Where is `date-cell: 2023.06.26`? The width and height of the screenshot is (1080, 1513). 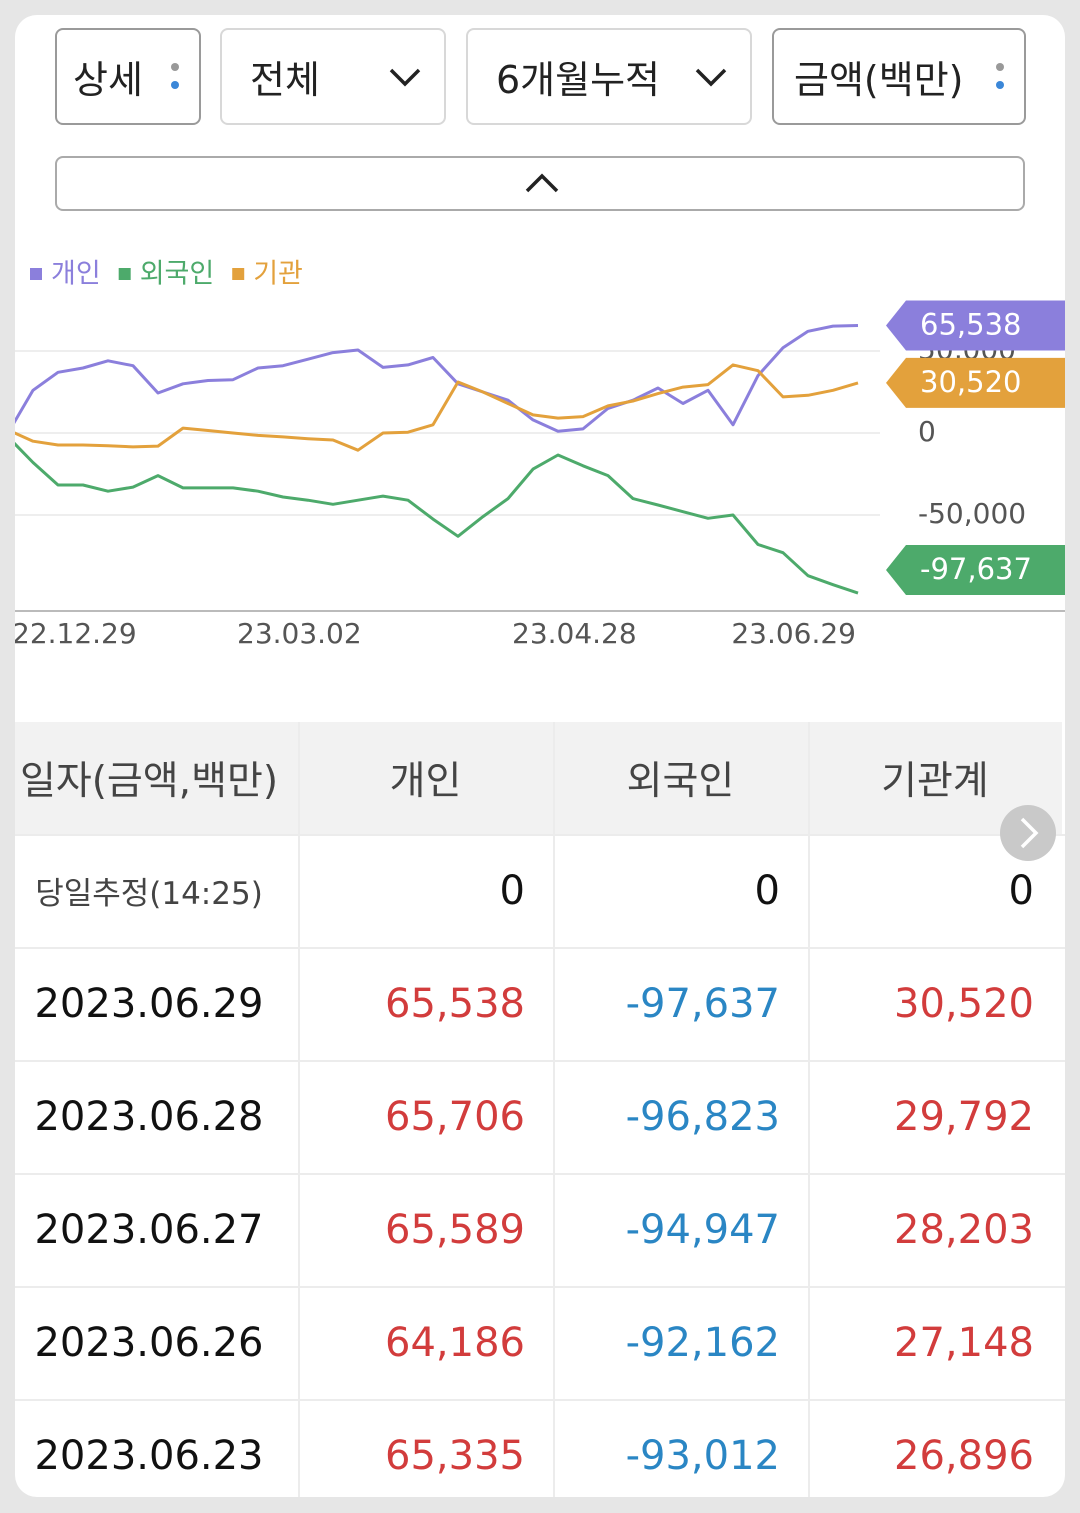 date-cell: 2023.06.26 is located at coordinates (149, 1342).